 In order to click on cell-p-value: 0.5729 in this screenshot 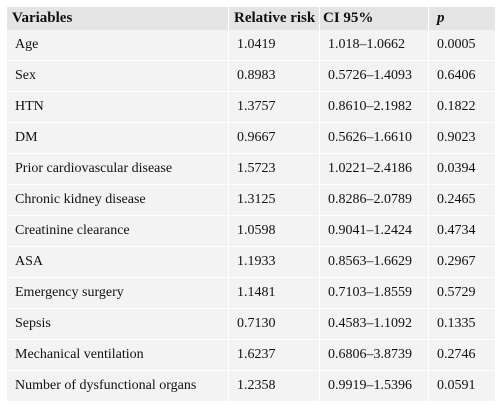, I will do `click(456, 292)`.